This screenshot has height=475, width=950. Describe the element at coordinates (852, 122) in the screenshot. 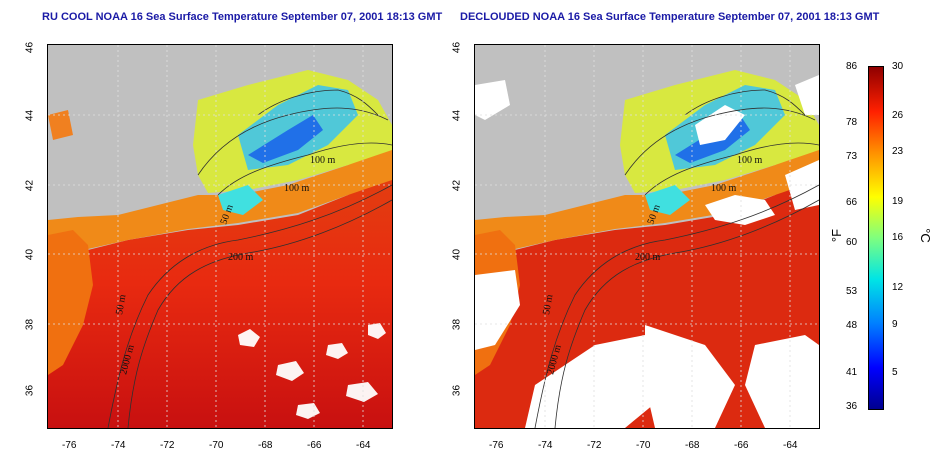

I see `fahrenheit-tick: 78` at that location.